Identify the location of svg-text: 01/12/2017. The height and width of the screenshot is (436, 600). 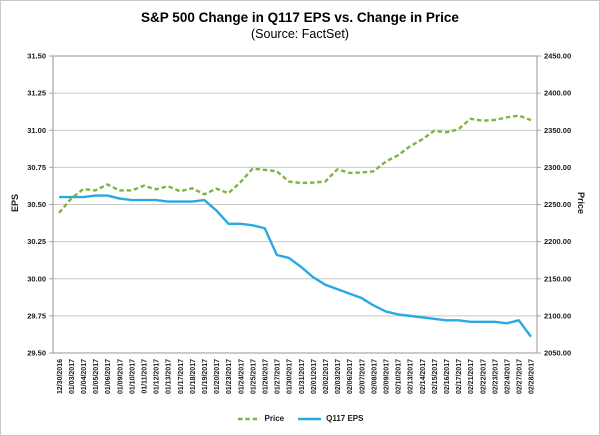
(157, 376).